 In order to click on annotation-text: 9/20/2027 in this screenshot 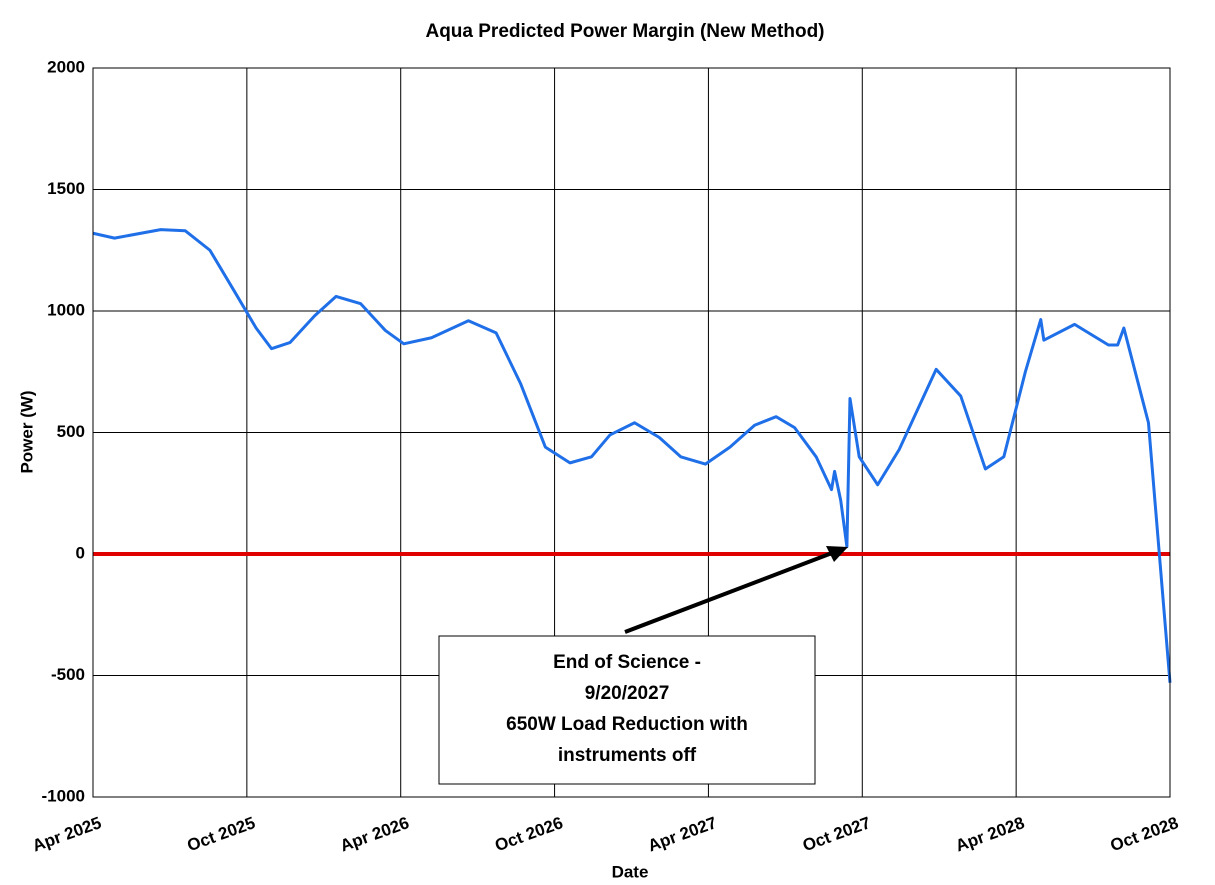, I will do `click(627, 693)`.